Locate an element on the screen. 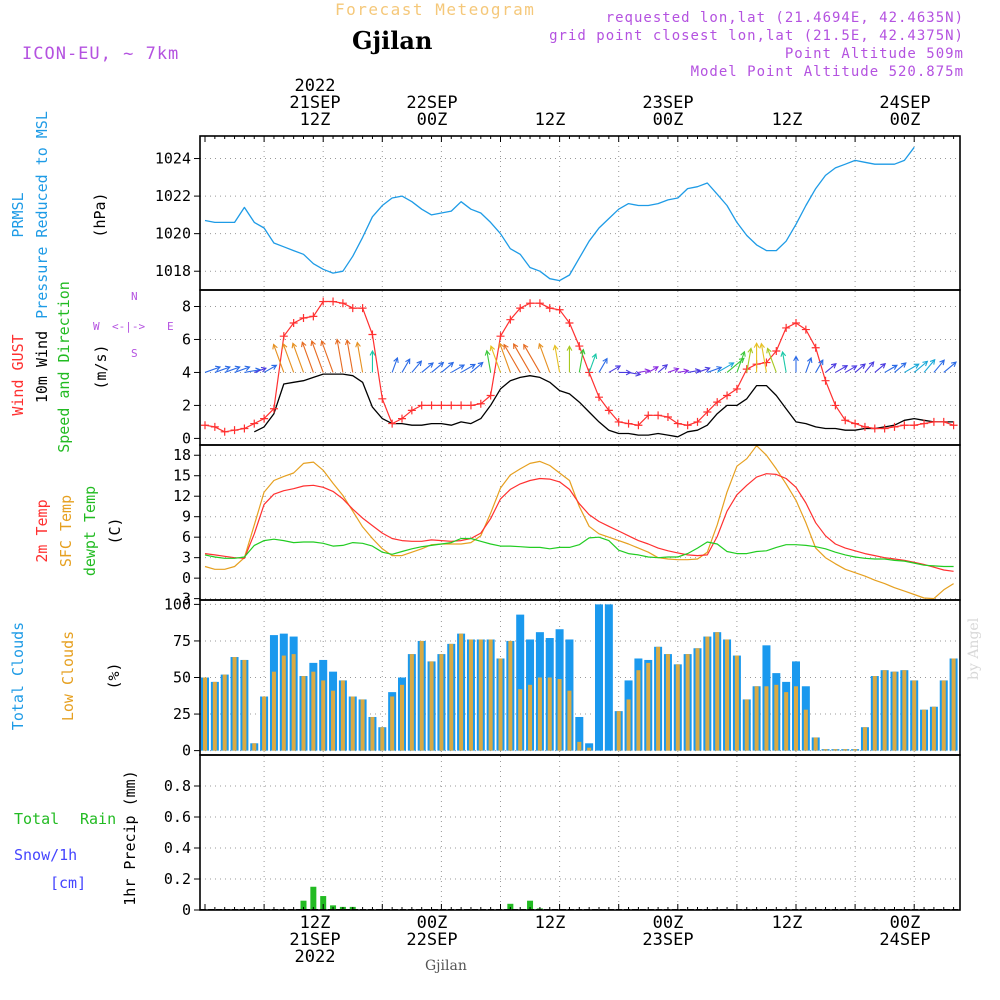  y-tick-label: 15 is located at coordinates (182, 476).